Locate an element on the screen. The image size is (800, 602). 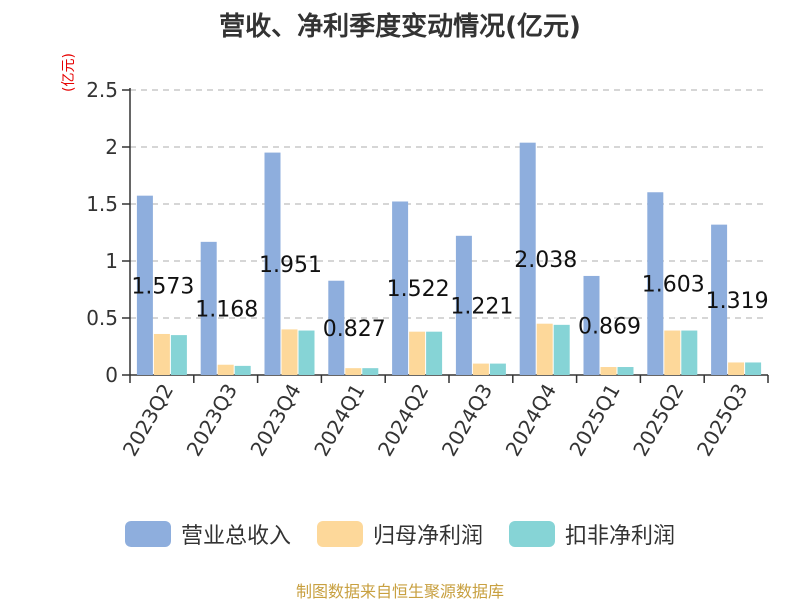
chart-legend: 营业总收入 归母净利润 扣非净利润 is located at coordinates (400, 534).